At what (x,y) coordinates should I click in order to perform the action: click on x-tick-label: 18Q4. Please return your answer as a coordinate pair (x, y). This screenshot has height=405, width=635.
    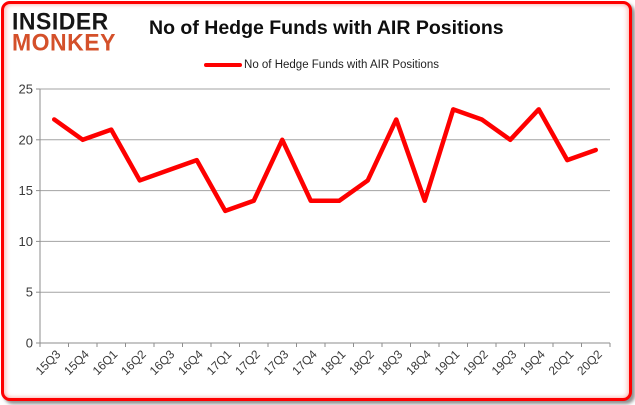
    Looking at the image, I should click on (418, 362).